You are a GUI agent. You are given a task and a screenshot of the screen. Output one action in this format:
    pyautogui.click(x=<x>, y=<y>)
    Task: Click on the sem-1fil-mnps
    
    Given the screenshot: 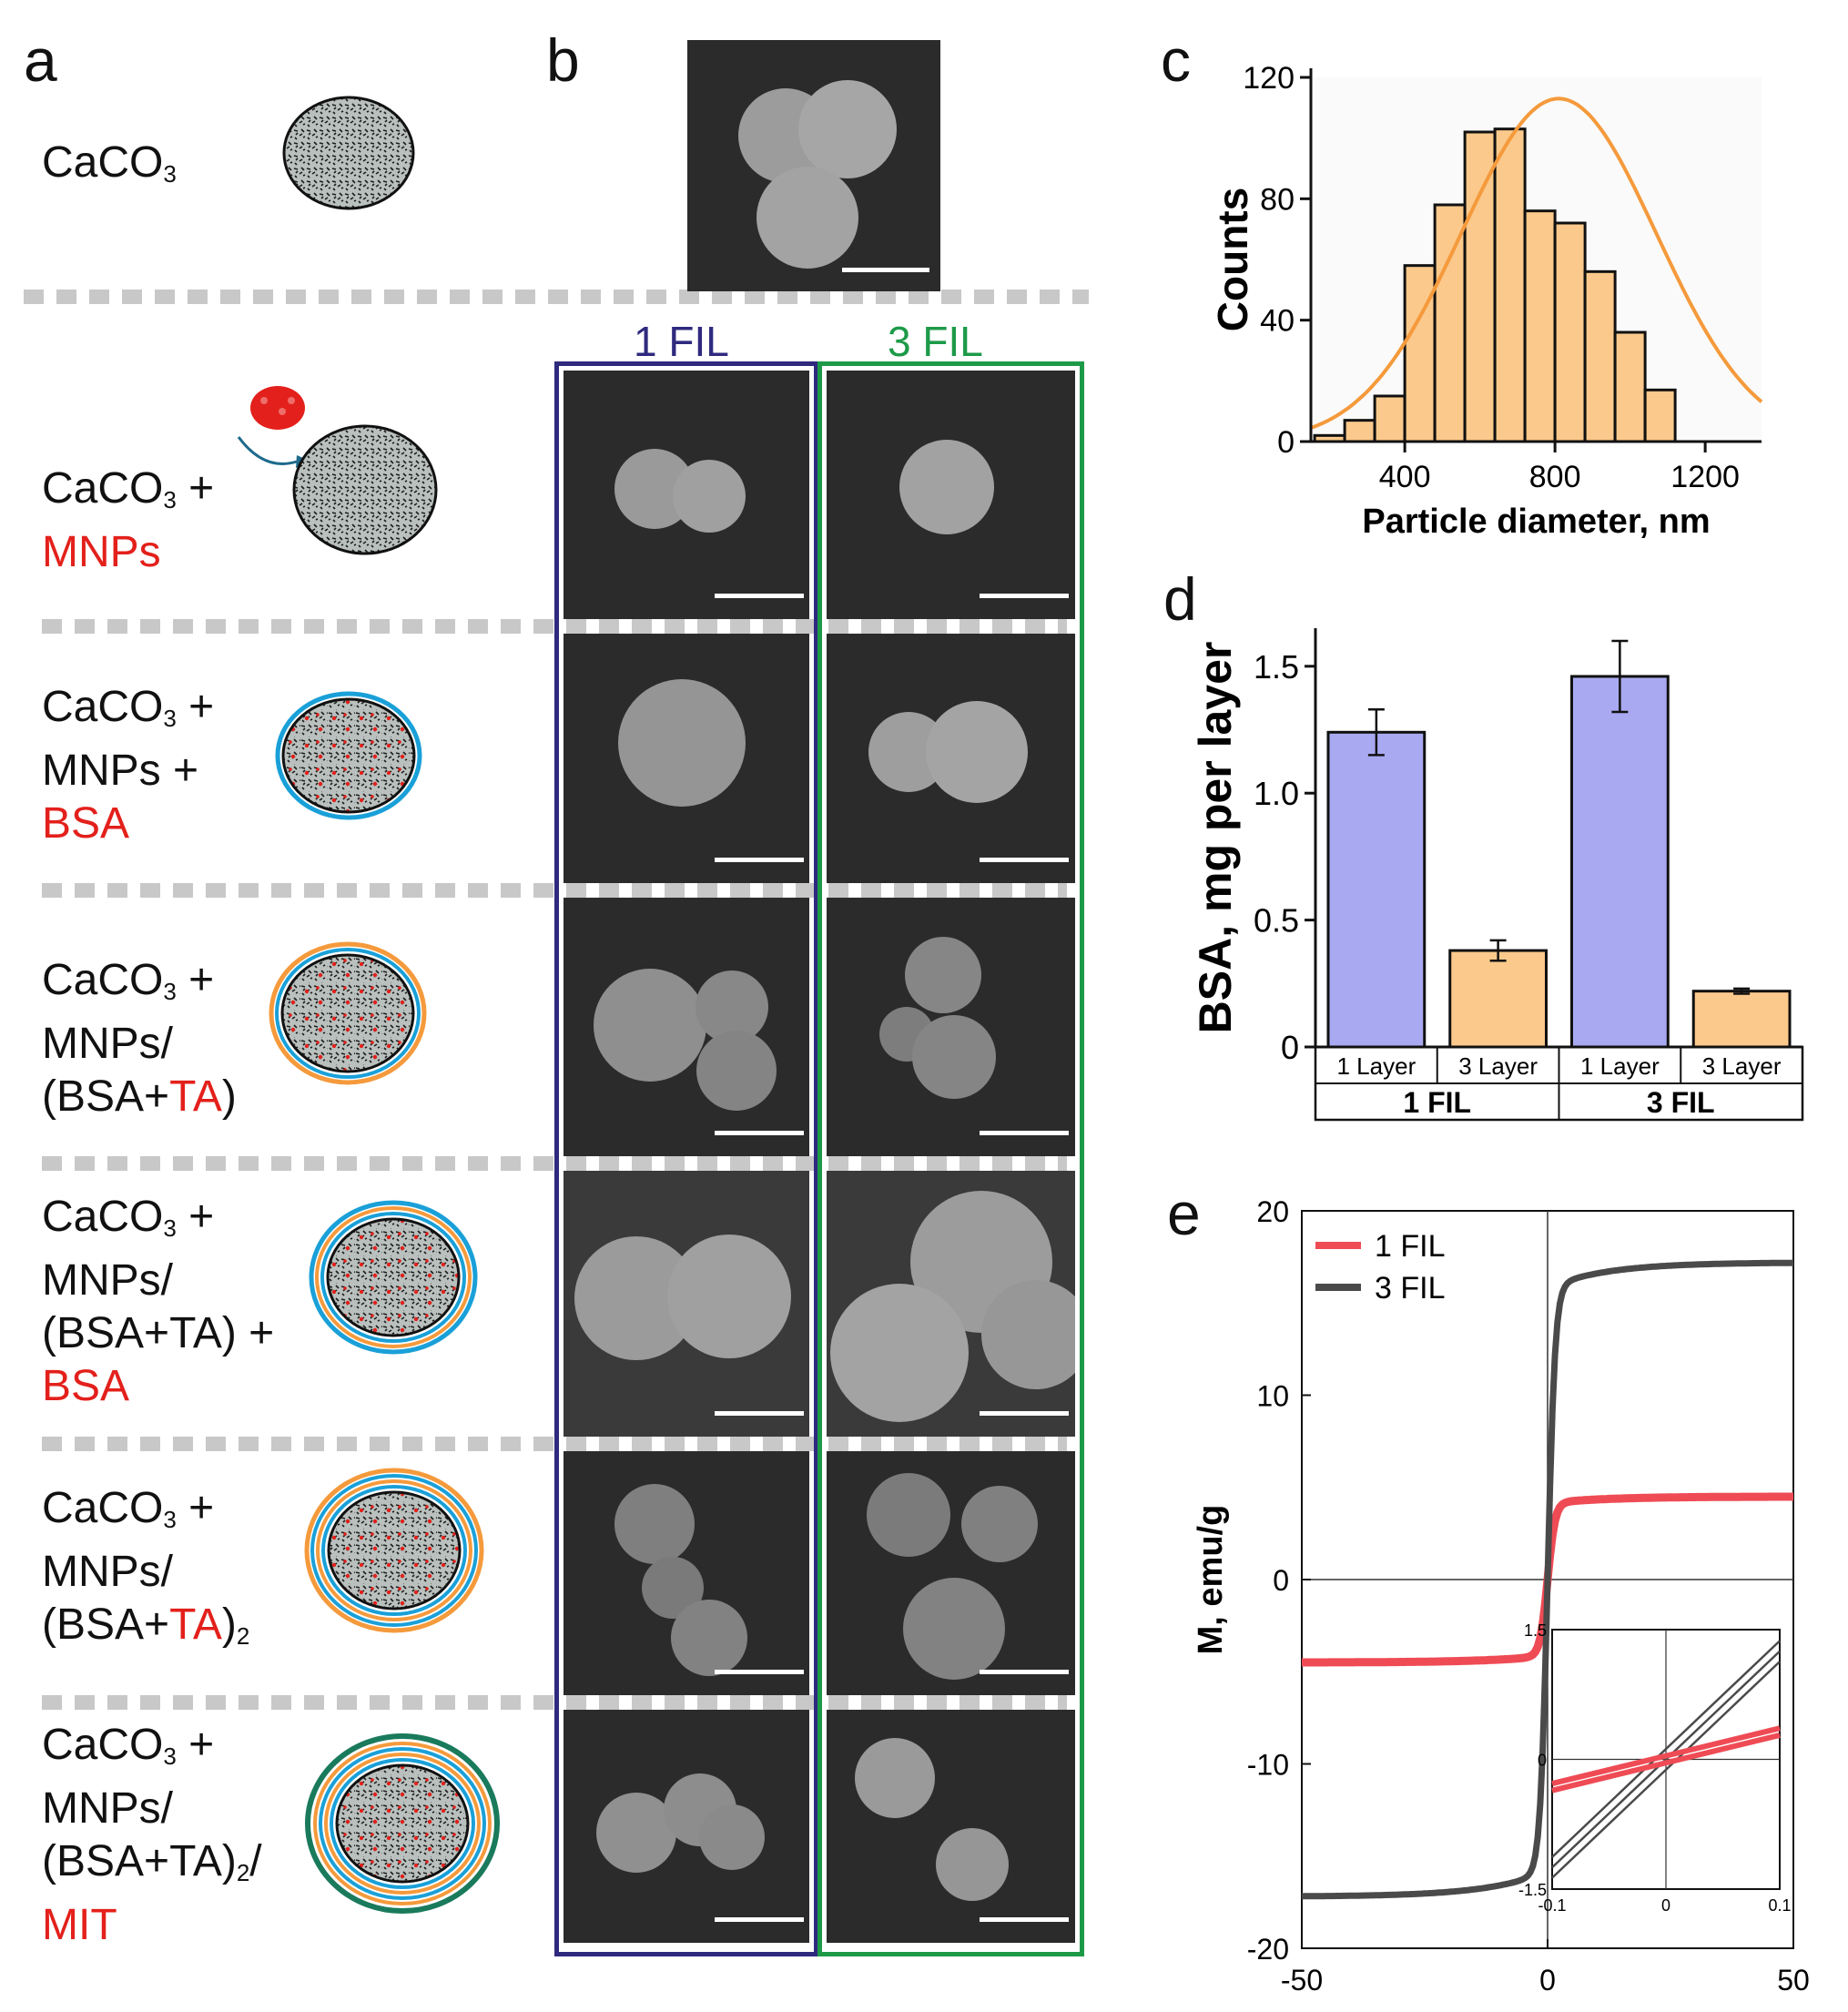 What is the action you would take?
    pyautogui.click(x=686, y=495)
    